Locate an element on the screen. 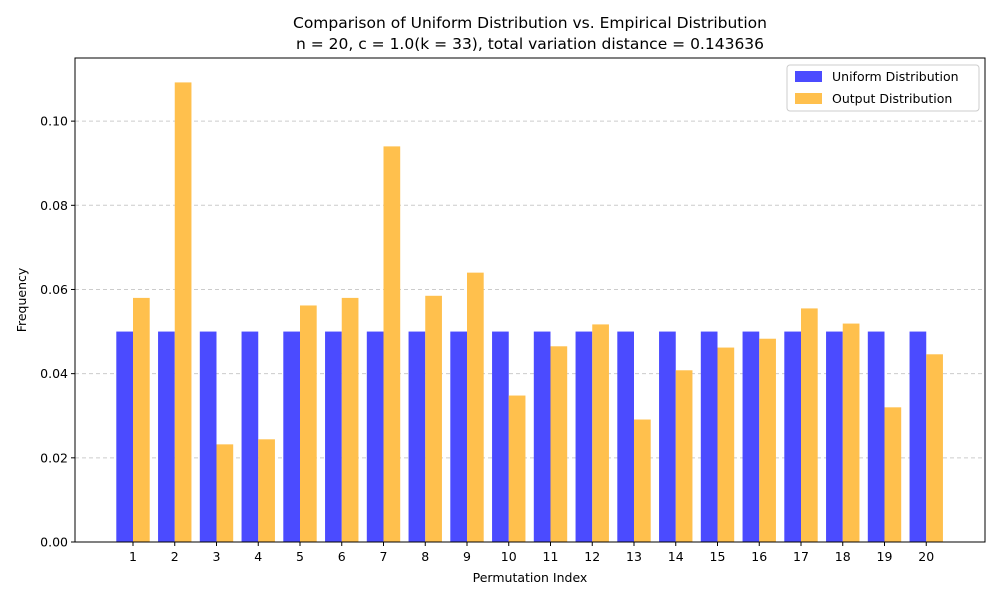 This screenshot has width=1000, height=600. x-tick-label: 17 is located at coordinates (801, 556).